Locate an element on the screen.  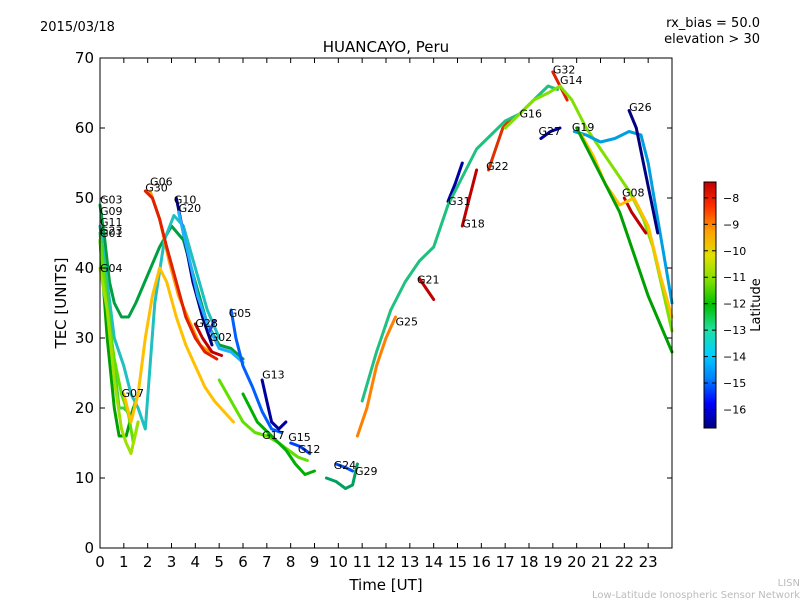
satellite-label: G32 is located at coordinates (564, 69).